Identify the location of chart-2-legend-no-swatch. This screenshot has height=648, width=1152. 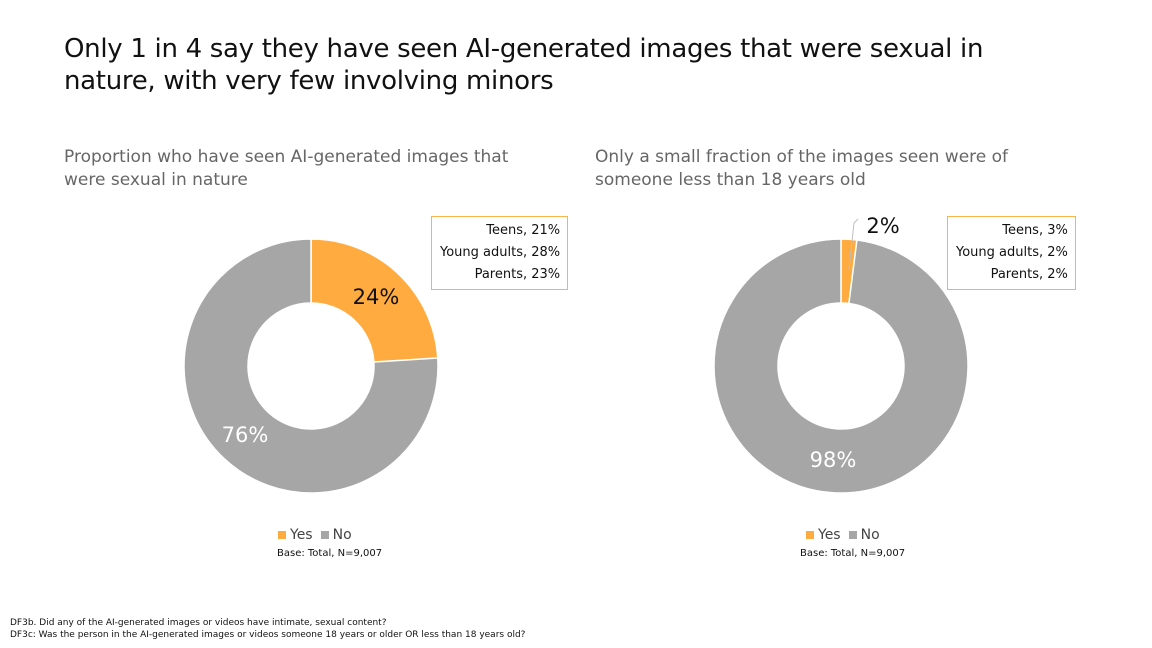
(852, 535).